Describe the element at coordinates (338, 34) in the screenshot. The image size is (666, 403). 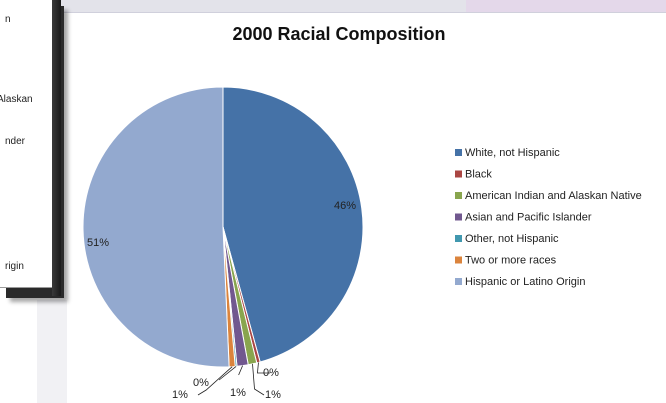
I see `chart-title: 2000 Racial Composition` at that location.